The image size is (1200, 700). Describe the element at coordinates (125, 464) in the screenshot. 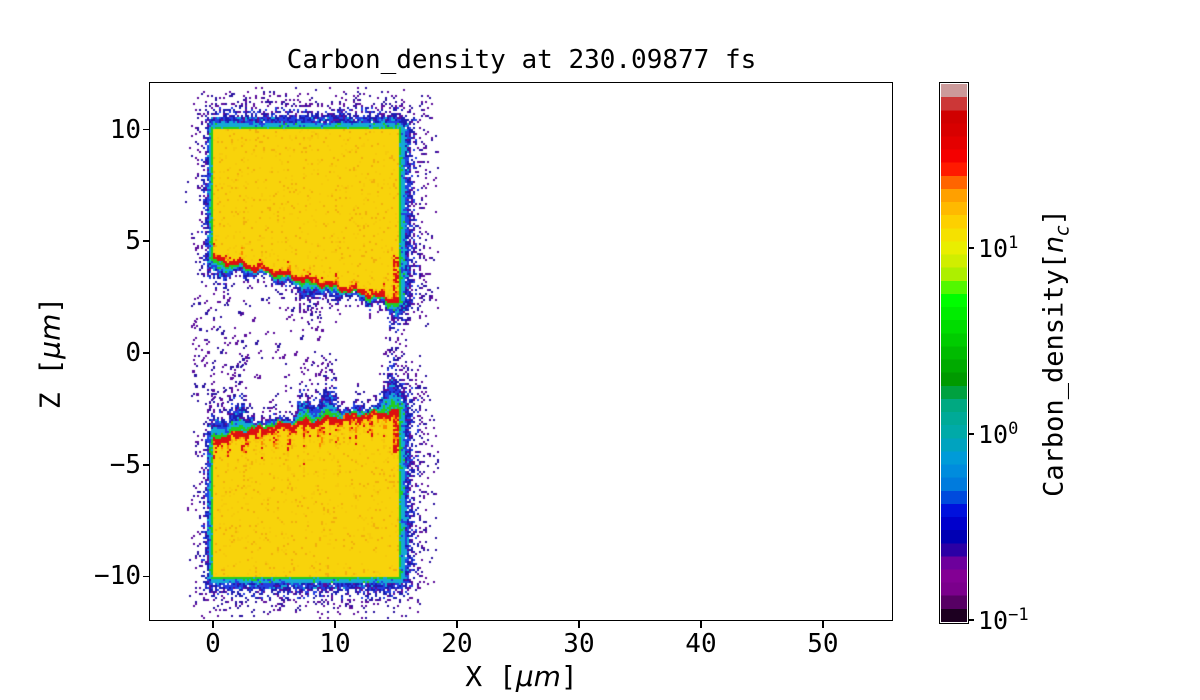

I see `y-tick-label: −5` at that location.